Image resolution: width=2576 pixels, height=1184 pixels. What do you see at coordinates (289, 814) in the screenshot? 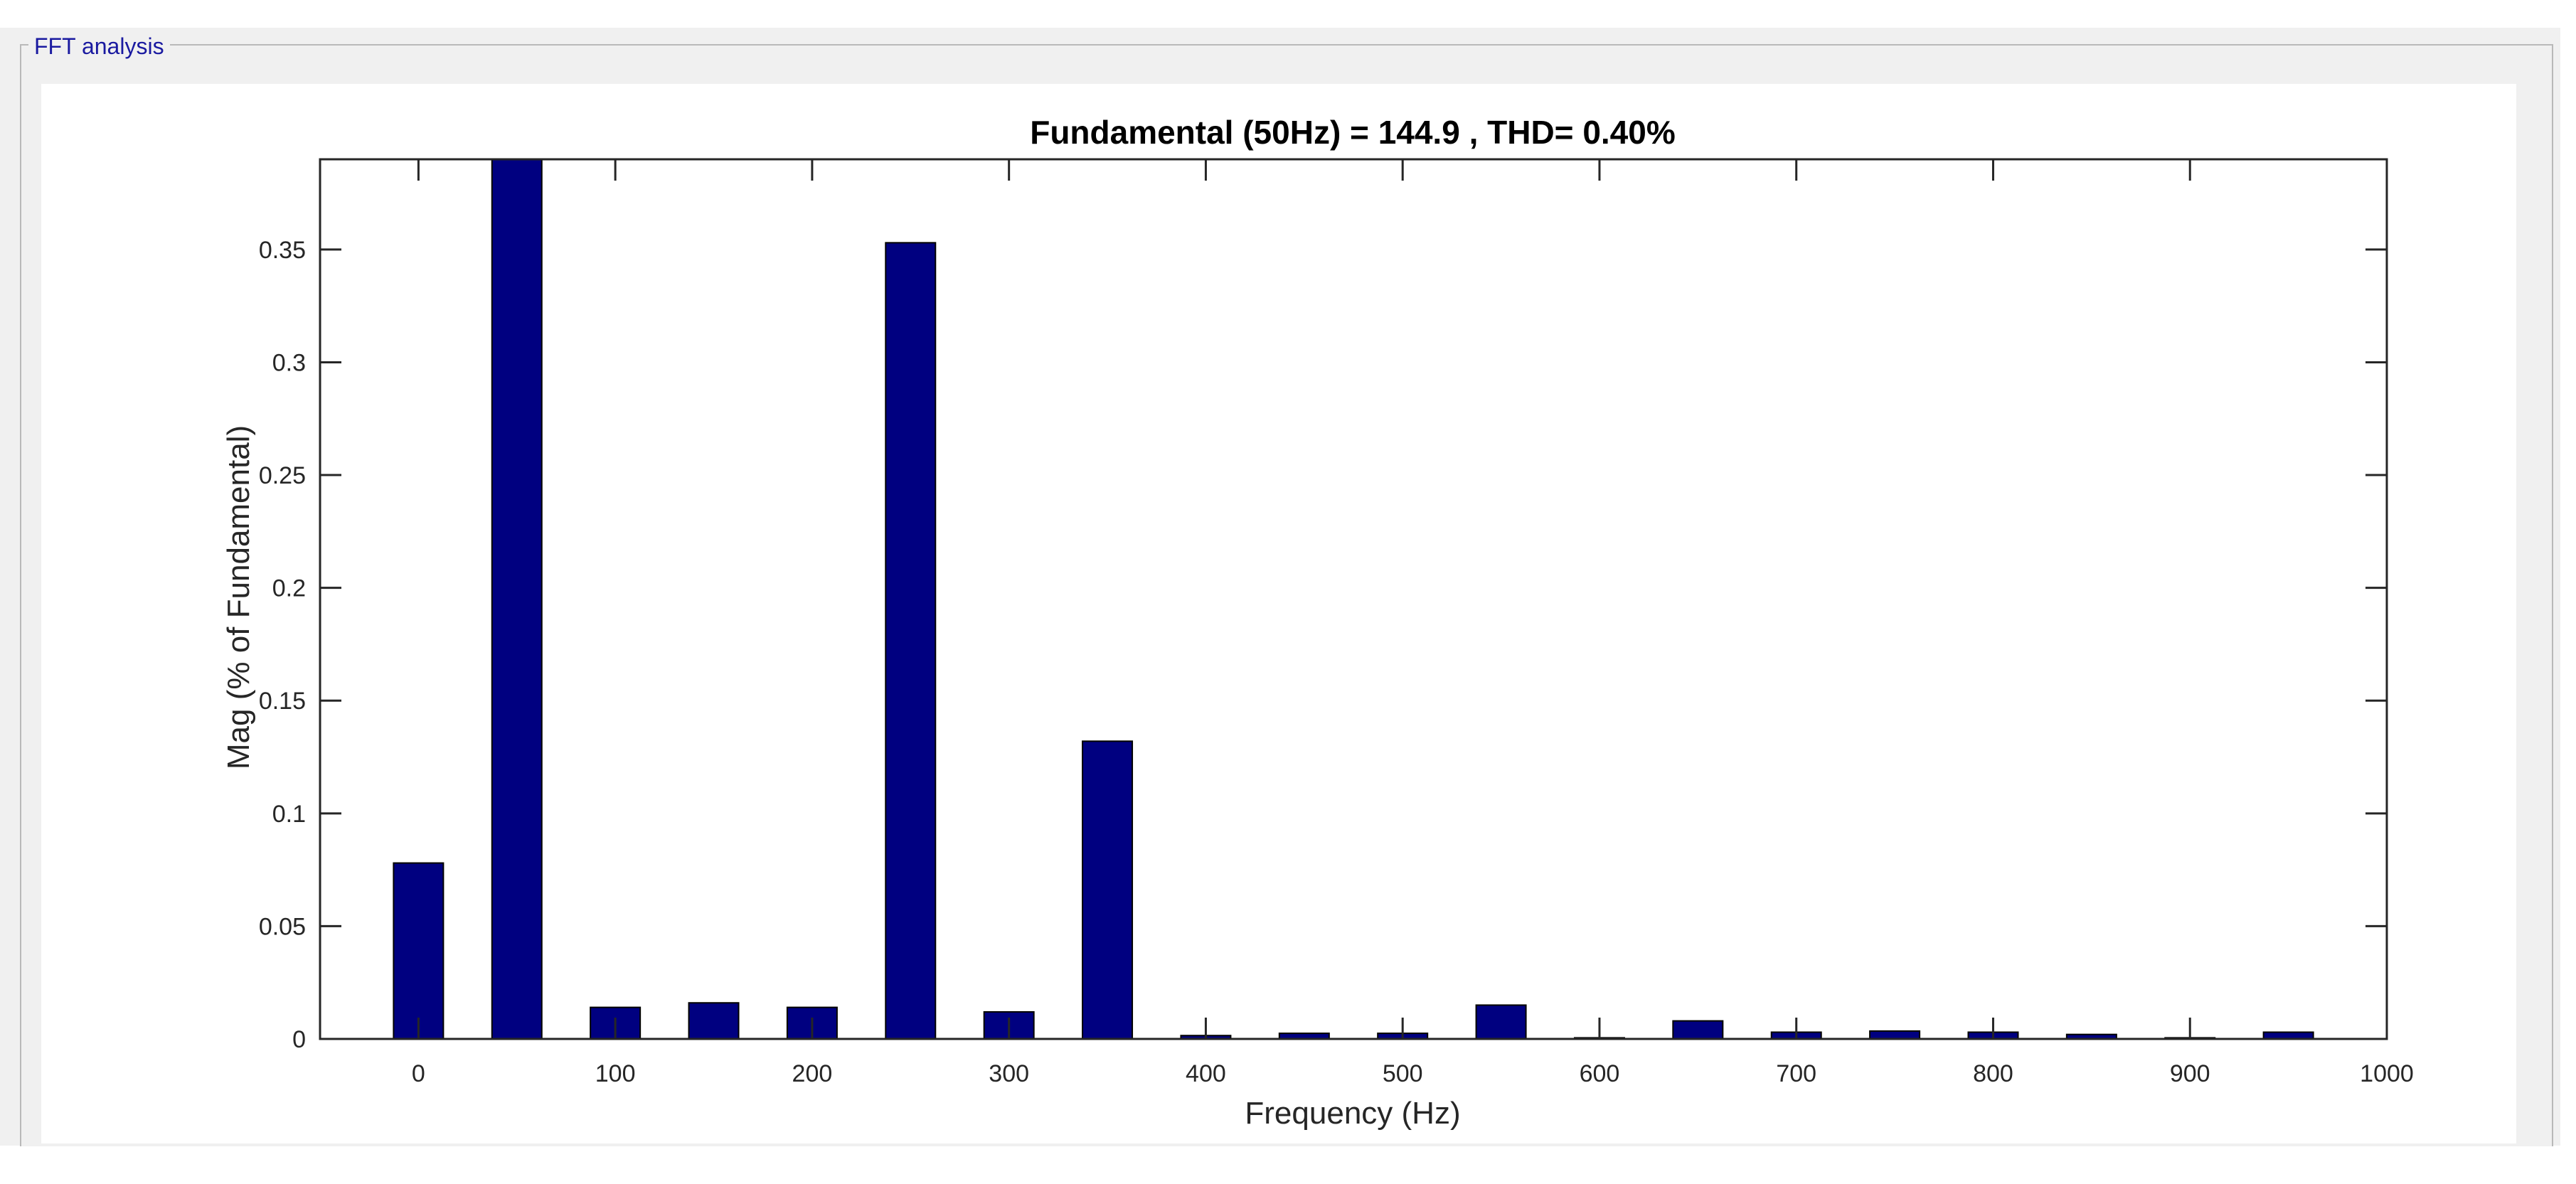
I see `y-tick-label: 0.1` at bounding box center [289, 814].